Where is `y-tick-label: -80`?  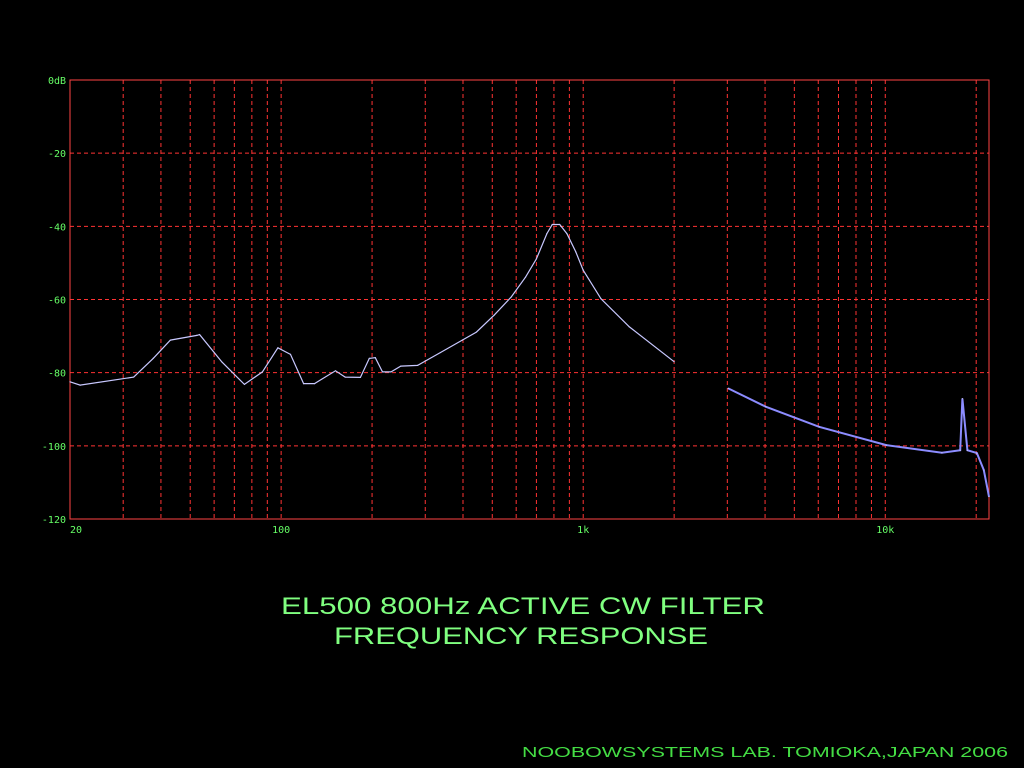
y-tick-label: -80 is located at coordinates (57, 374).